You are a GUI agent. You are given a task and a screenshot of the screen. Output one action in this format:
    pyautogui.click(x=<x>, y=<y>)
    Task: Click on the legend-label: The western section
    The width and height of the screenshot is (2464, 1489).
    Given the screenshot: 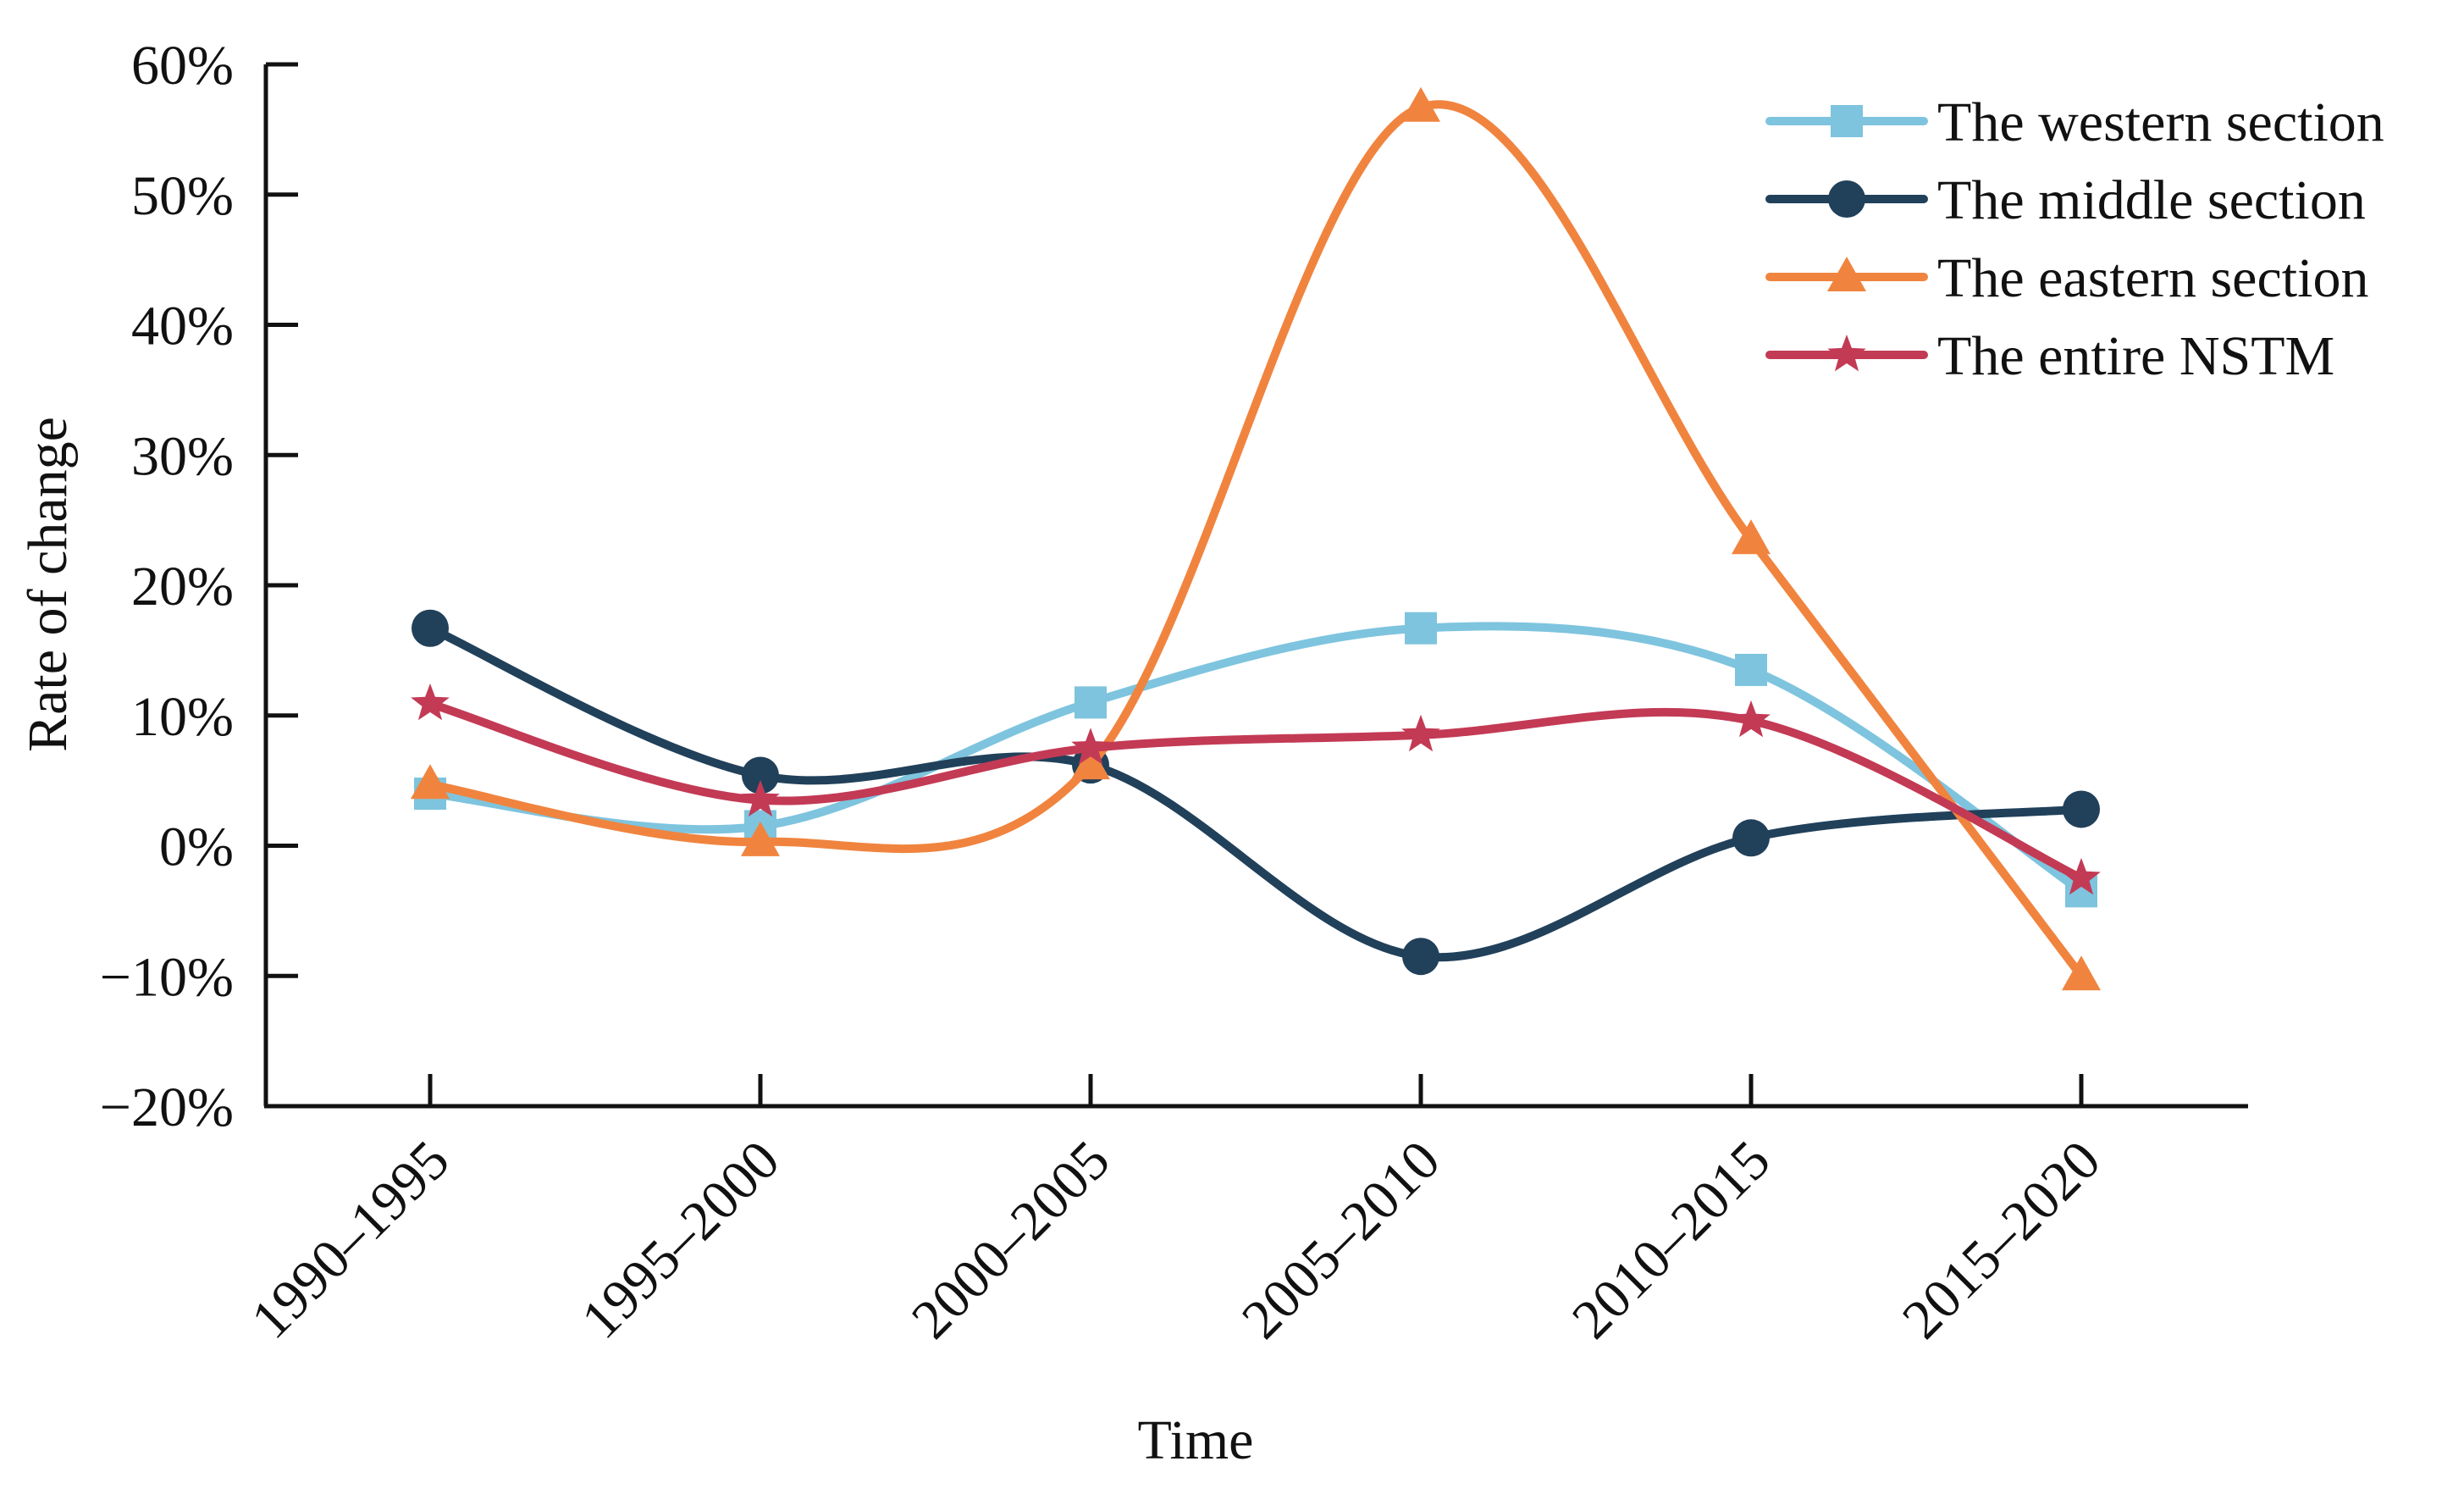 What is the action you would take?
    pyautogui.click(x=2160, y=122)
    